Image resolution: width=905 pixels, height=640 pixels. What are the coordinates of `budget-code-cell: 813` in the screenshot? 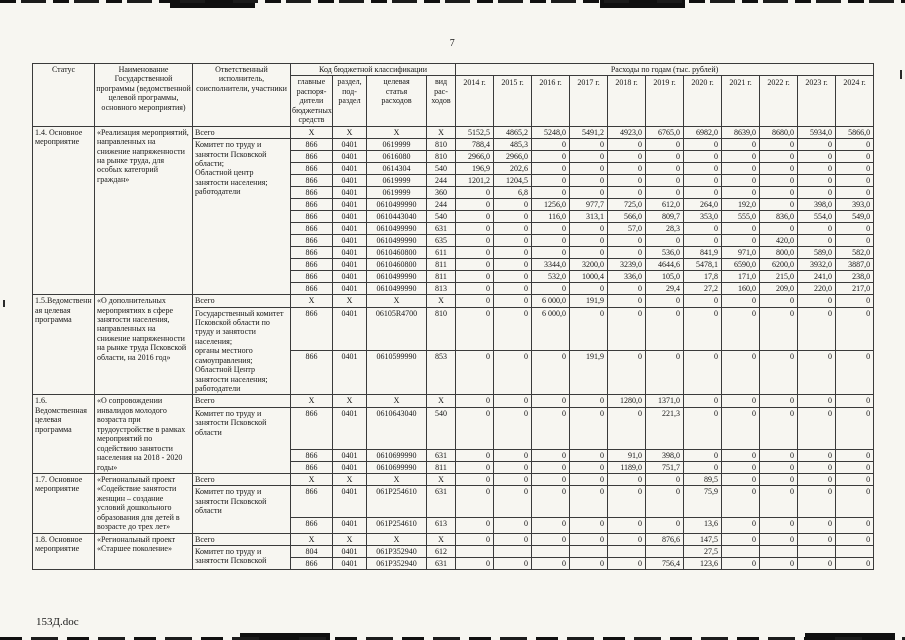 It's located at (441, 289).